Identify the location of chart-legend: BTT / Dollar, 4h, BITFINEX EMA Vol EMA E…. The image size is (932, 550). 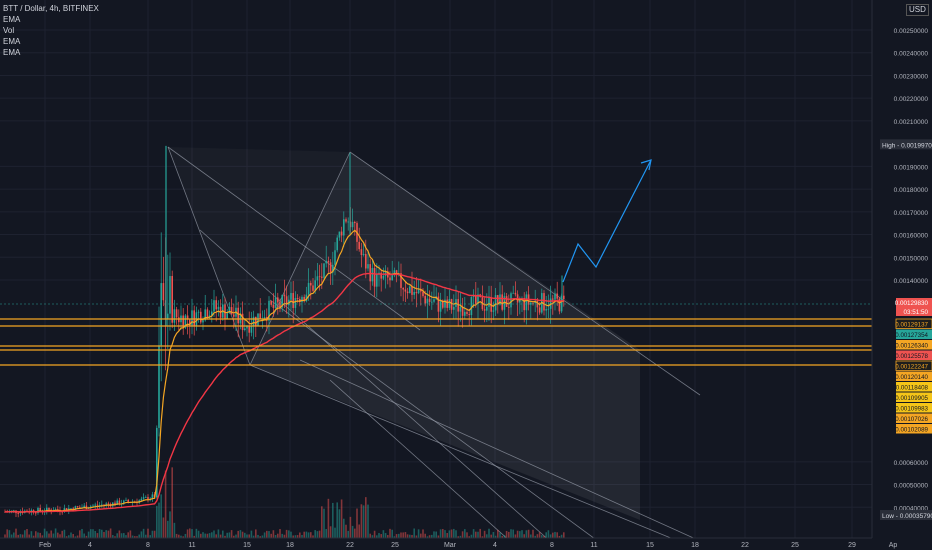
(51, 30).